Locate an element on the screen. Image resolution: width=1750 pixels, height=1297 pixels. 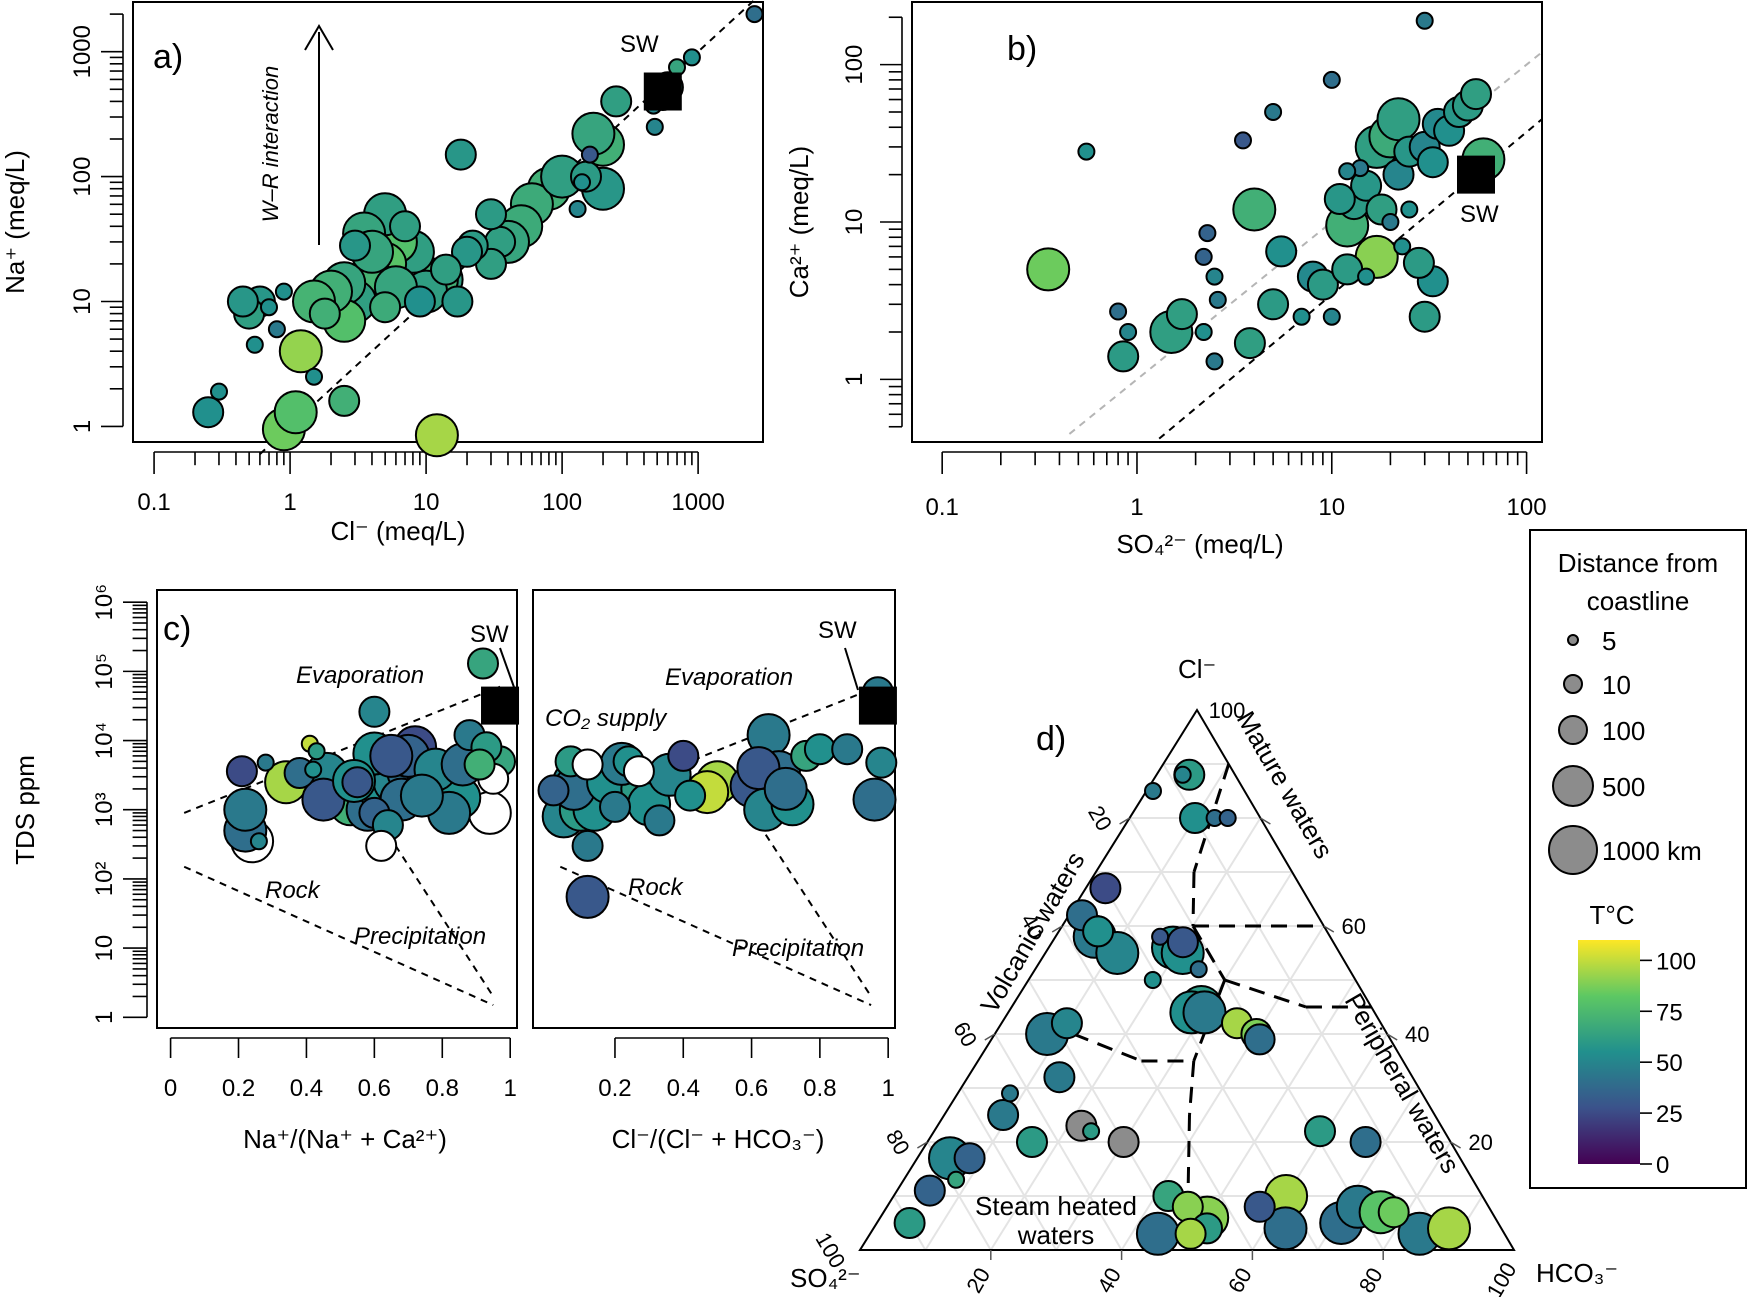
panel-c-left-frame is located at coordinates (337, 809).